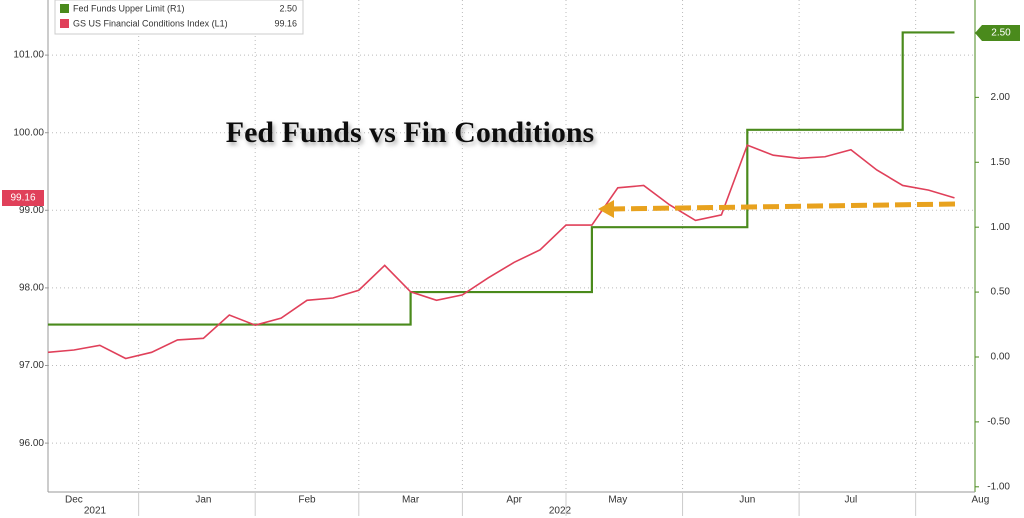  I want to click on x-tick-label: Apr, so click(514, 500).